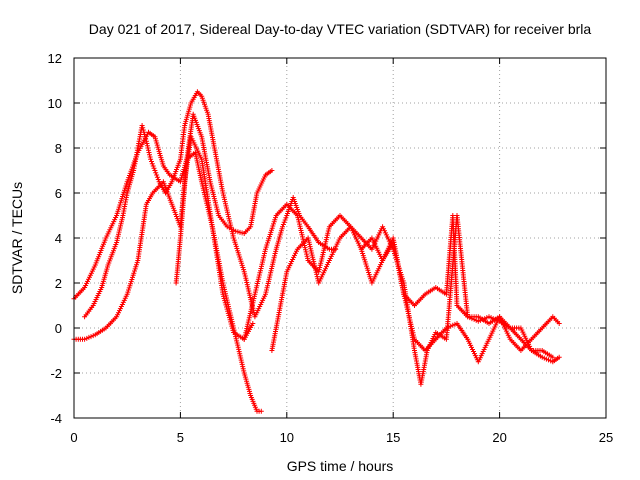 The width and height of the screenshot is (640, 480). I want to click on x-tick-label: 0, so click(73, 437).